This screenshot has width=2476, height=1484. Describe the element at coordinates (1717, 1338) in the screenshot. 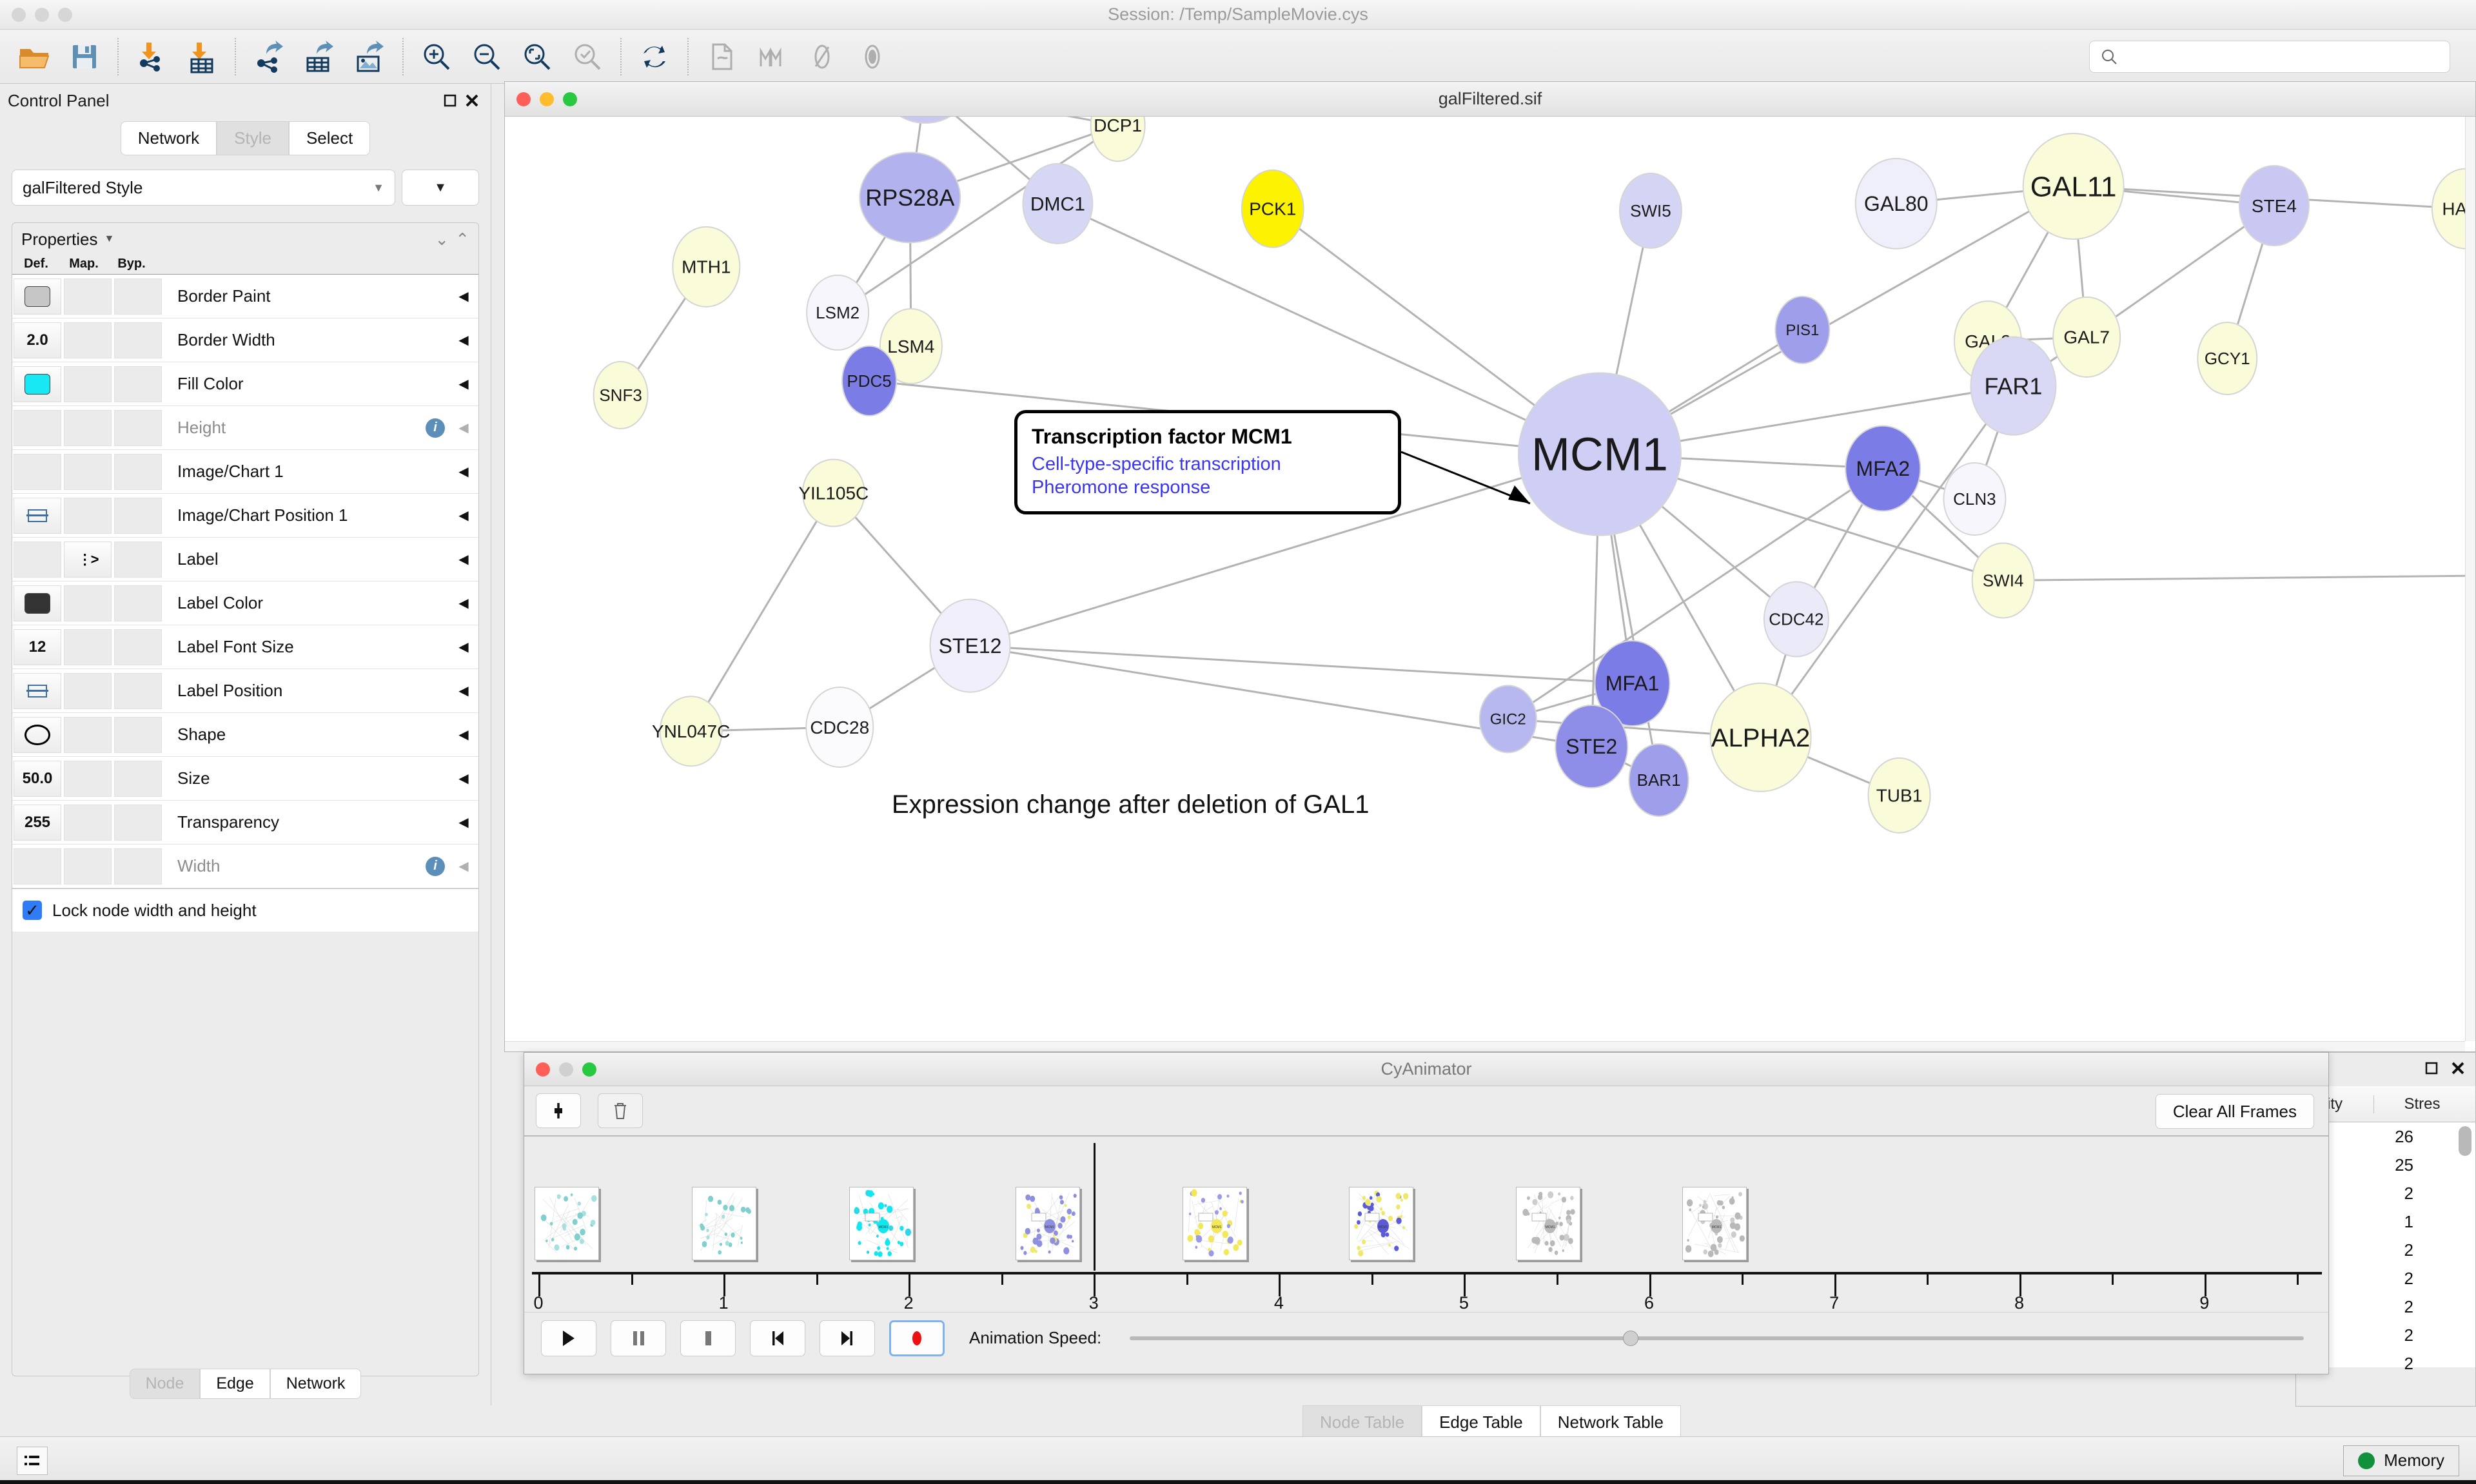

I see `animation-speed-slider` at that location.